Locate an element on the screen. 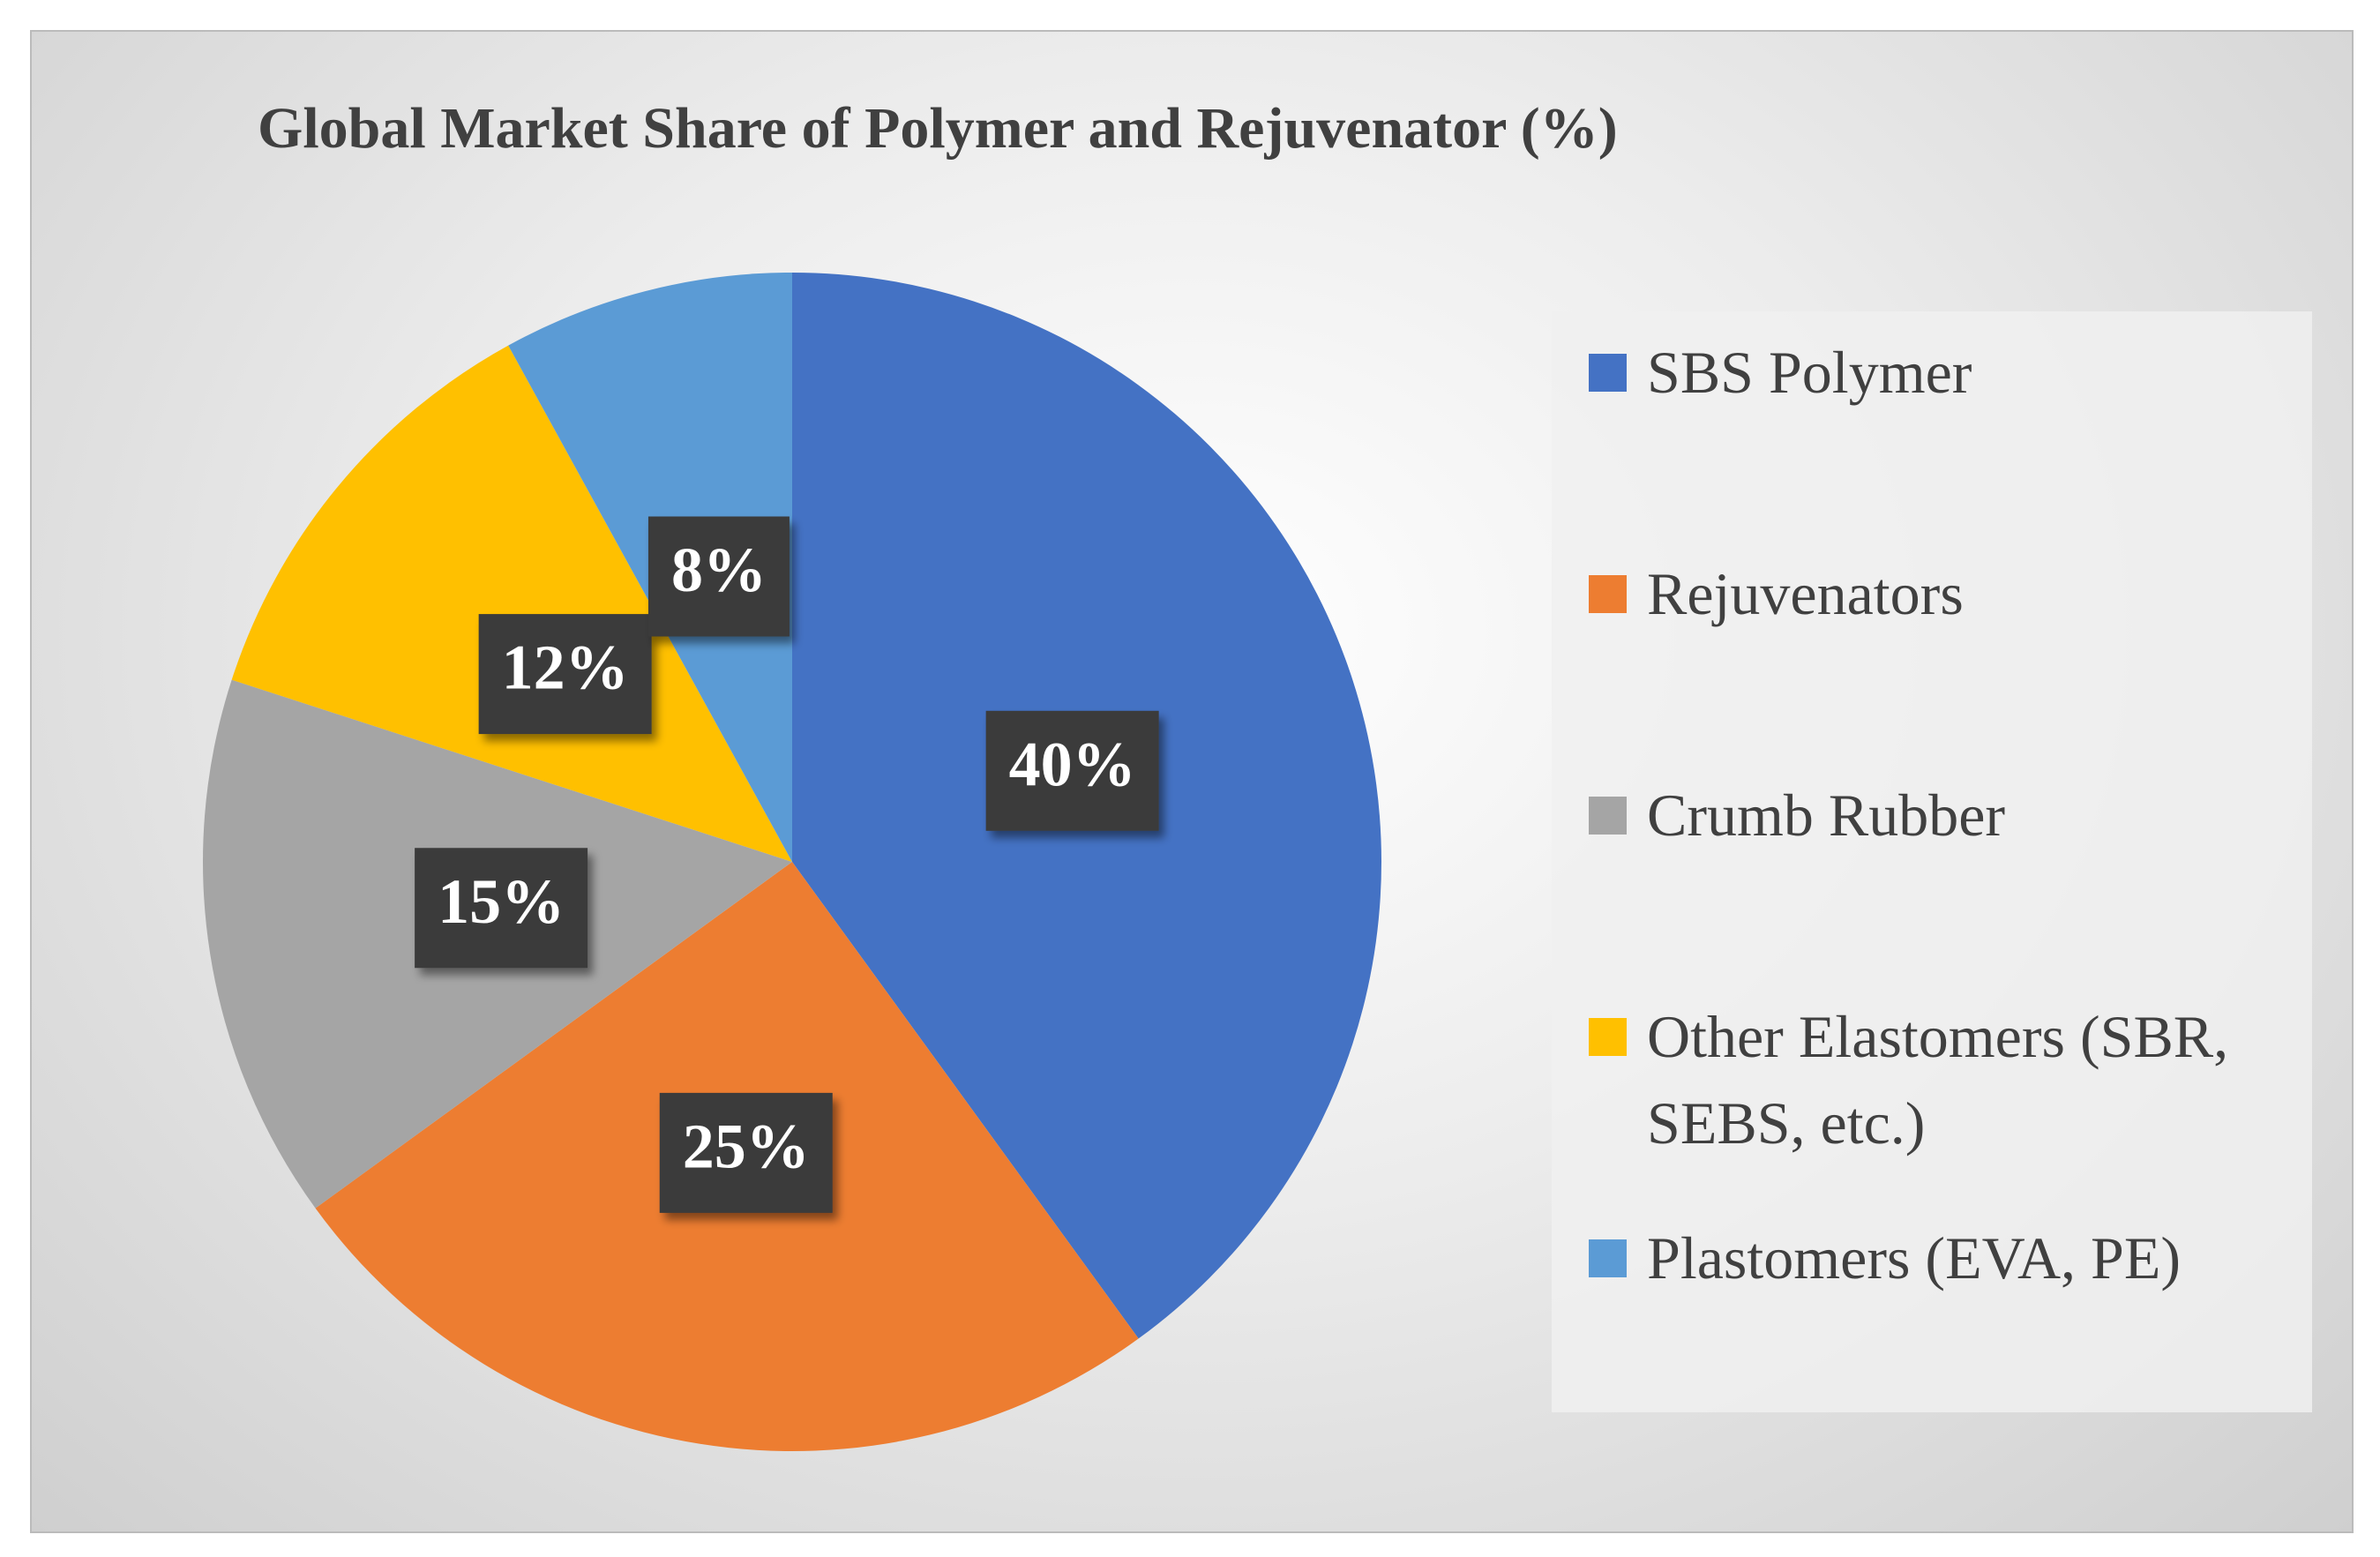 Image resolution: width=2380 pixels, height=1557 pixels. data-label: 15% is located at coordinates (502, 908).